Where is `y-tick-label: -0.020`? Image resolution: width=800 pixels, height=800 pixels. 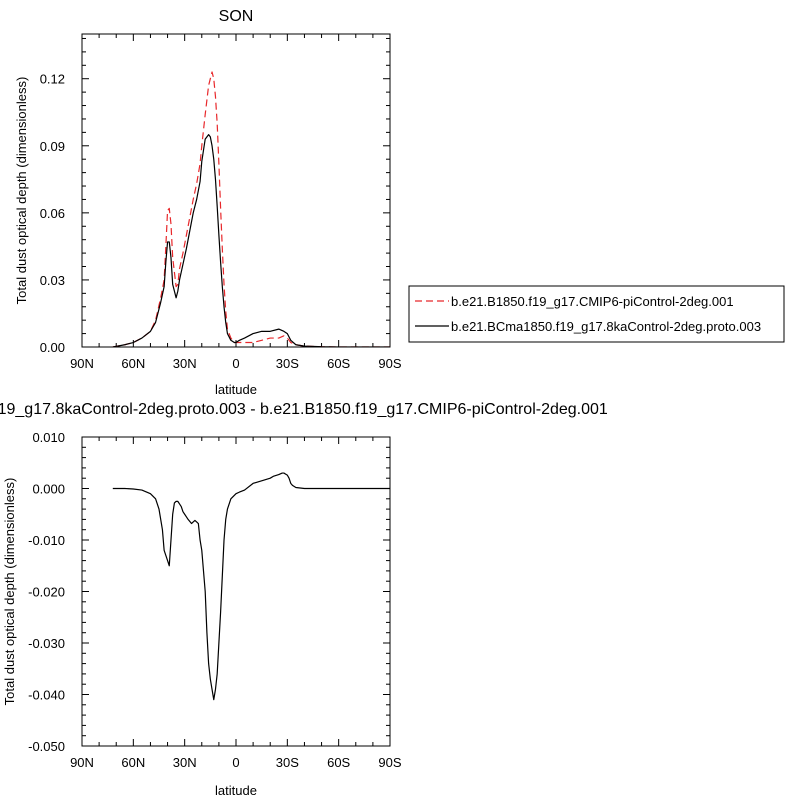 y-tick-label: -0.020 is located at coordinates (46, 592).